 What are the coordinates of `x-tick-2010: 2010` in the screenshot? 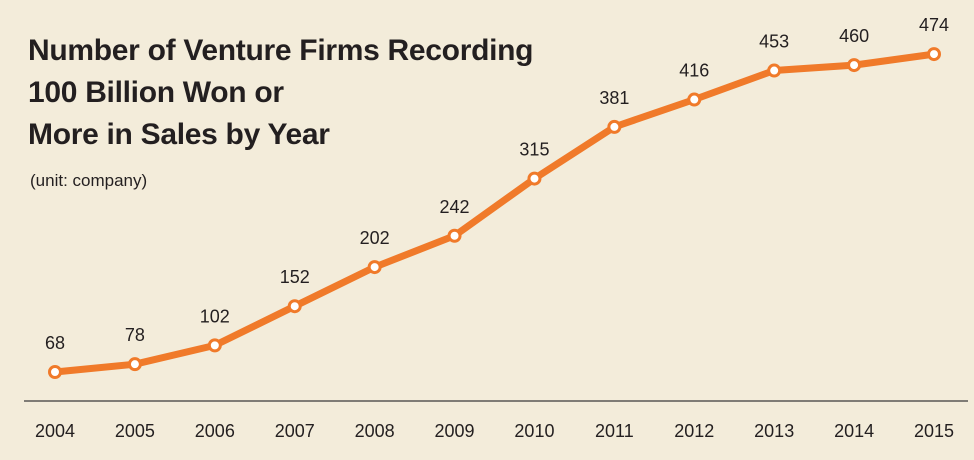 It's located at (534, 431).